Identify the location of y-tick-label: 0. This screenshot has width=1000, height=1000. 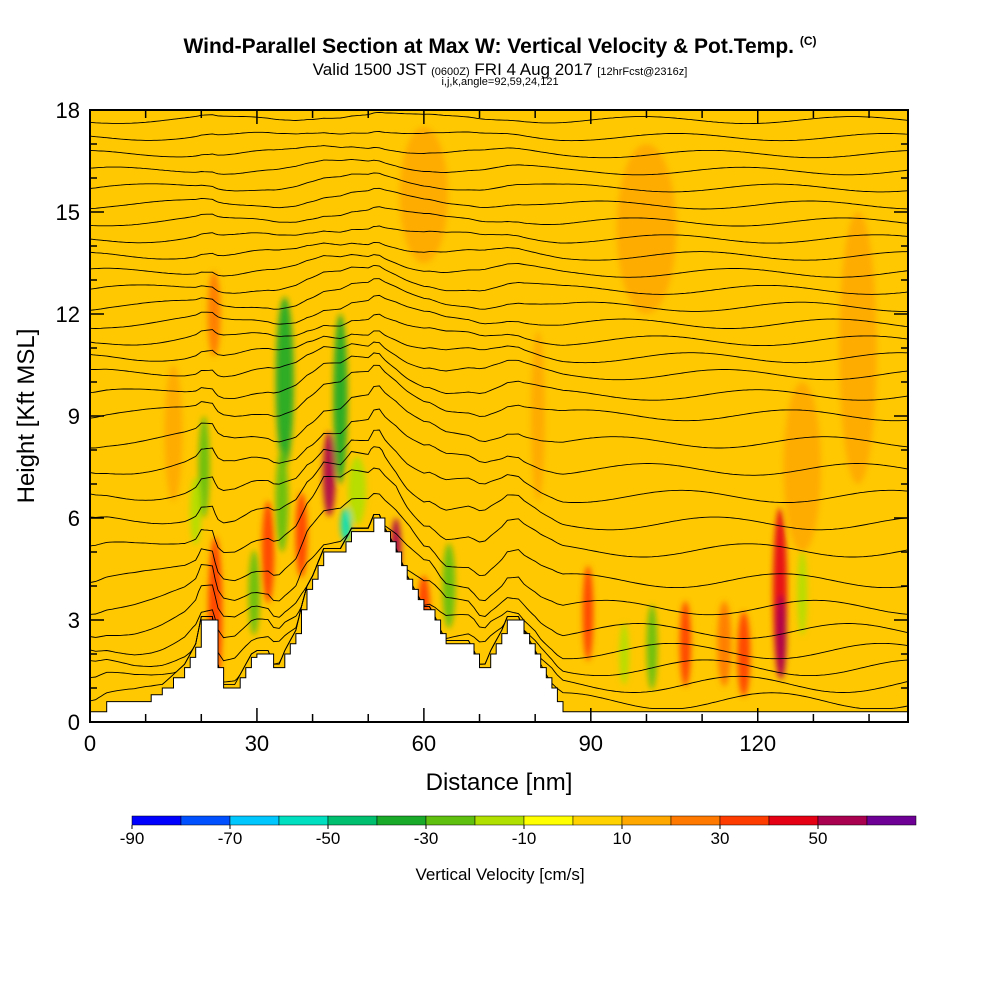
(74, 722).